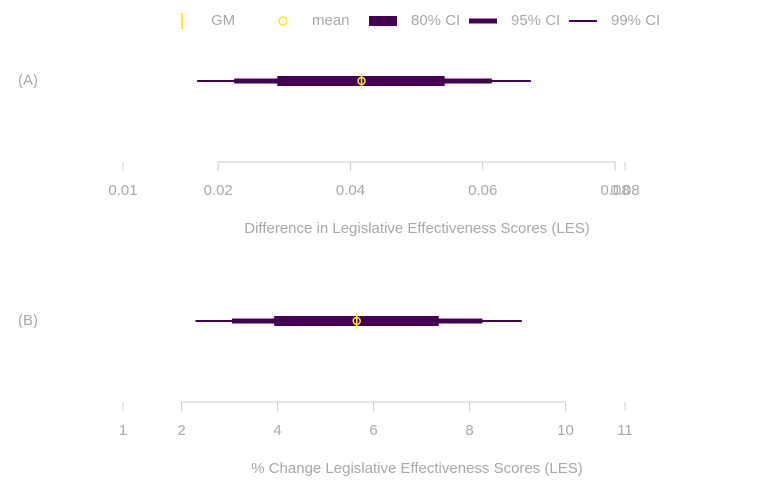  I want to click on legend-label: 99% CI, so click(635, 20).